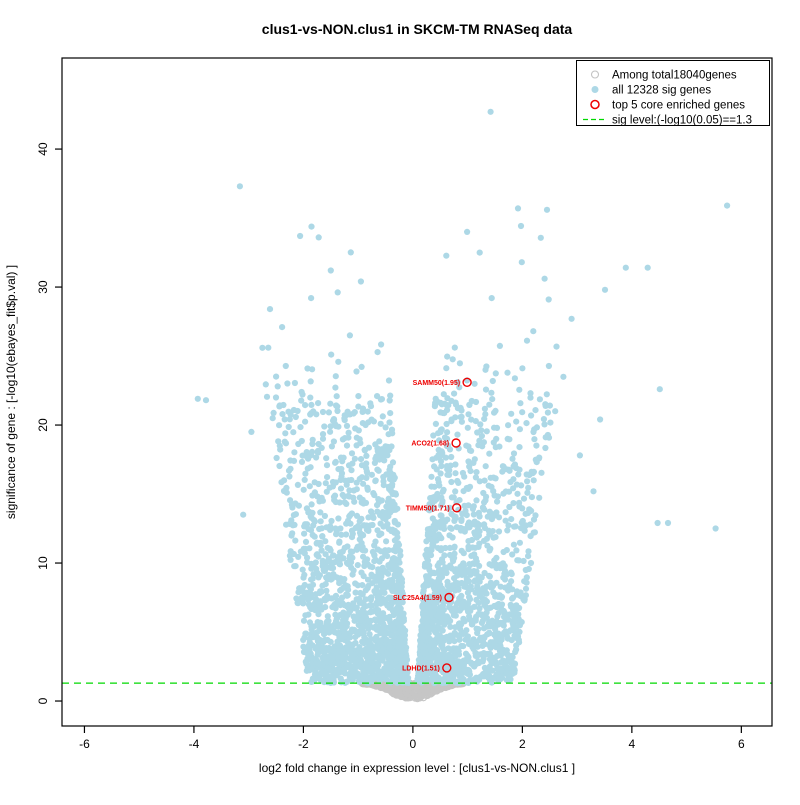 This screenshot has width=800, height=805. What do you see at coordinates (194, 744) in the screenshot?
I see `x-tick-label: -4` at bounding box center [194, 744].